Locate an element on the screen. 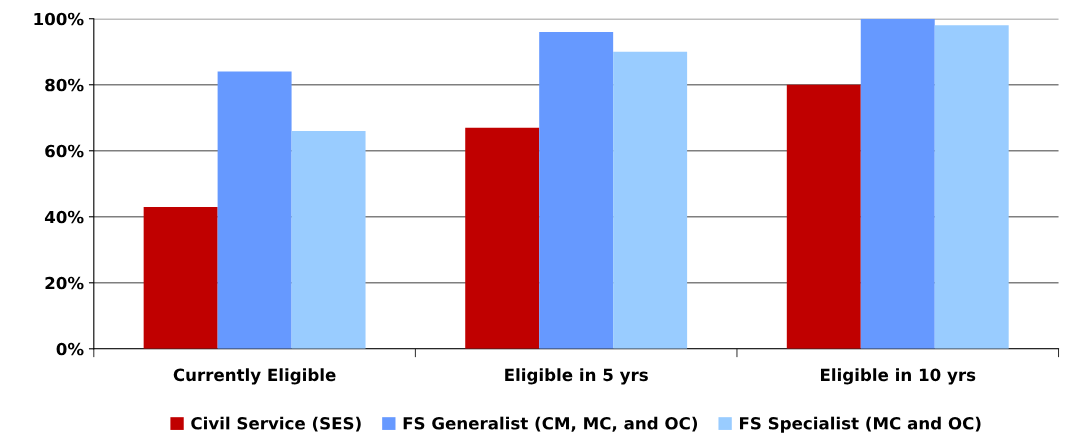 The width and height of the screenshot is (1066, 436). x-tick-label: Eligible in 5 yrs is located at coordinates (576, 376).